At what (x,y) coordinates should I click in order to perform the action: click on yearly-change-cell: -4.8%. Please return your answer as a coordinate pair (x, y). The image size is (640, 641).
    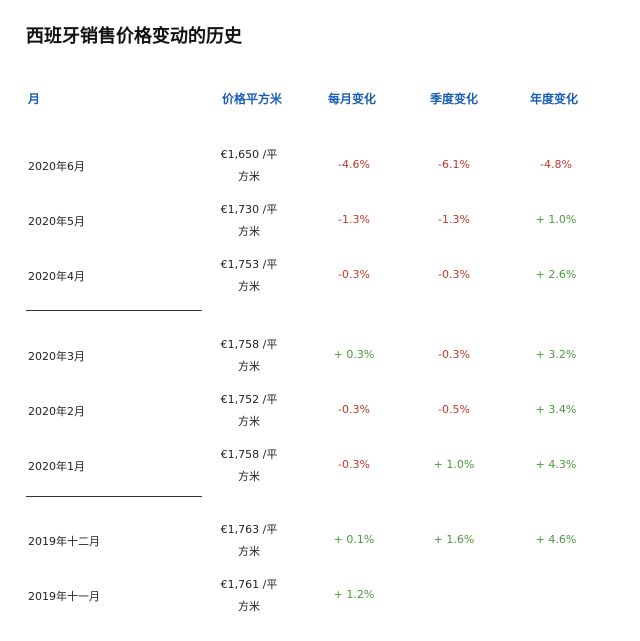
    Looking at the image, I should click on (556, 164).